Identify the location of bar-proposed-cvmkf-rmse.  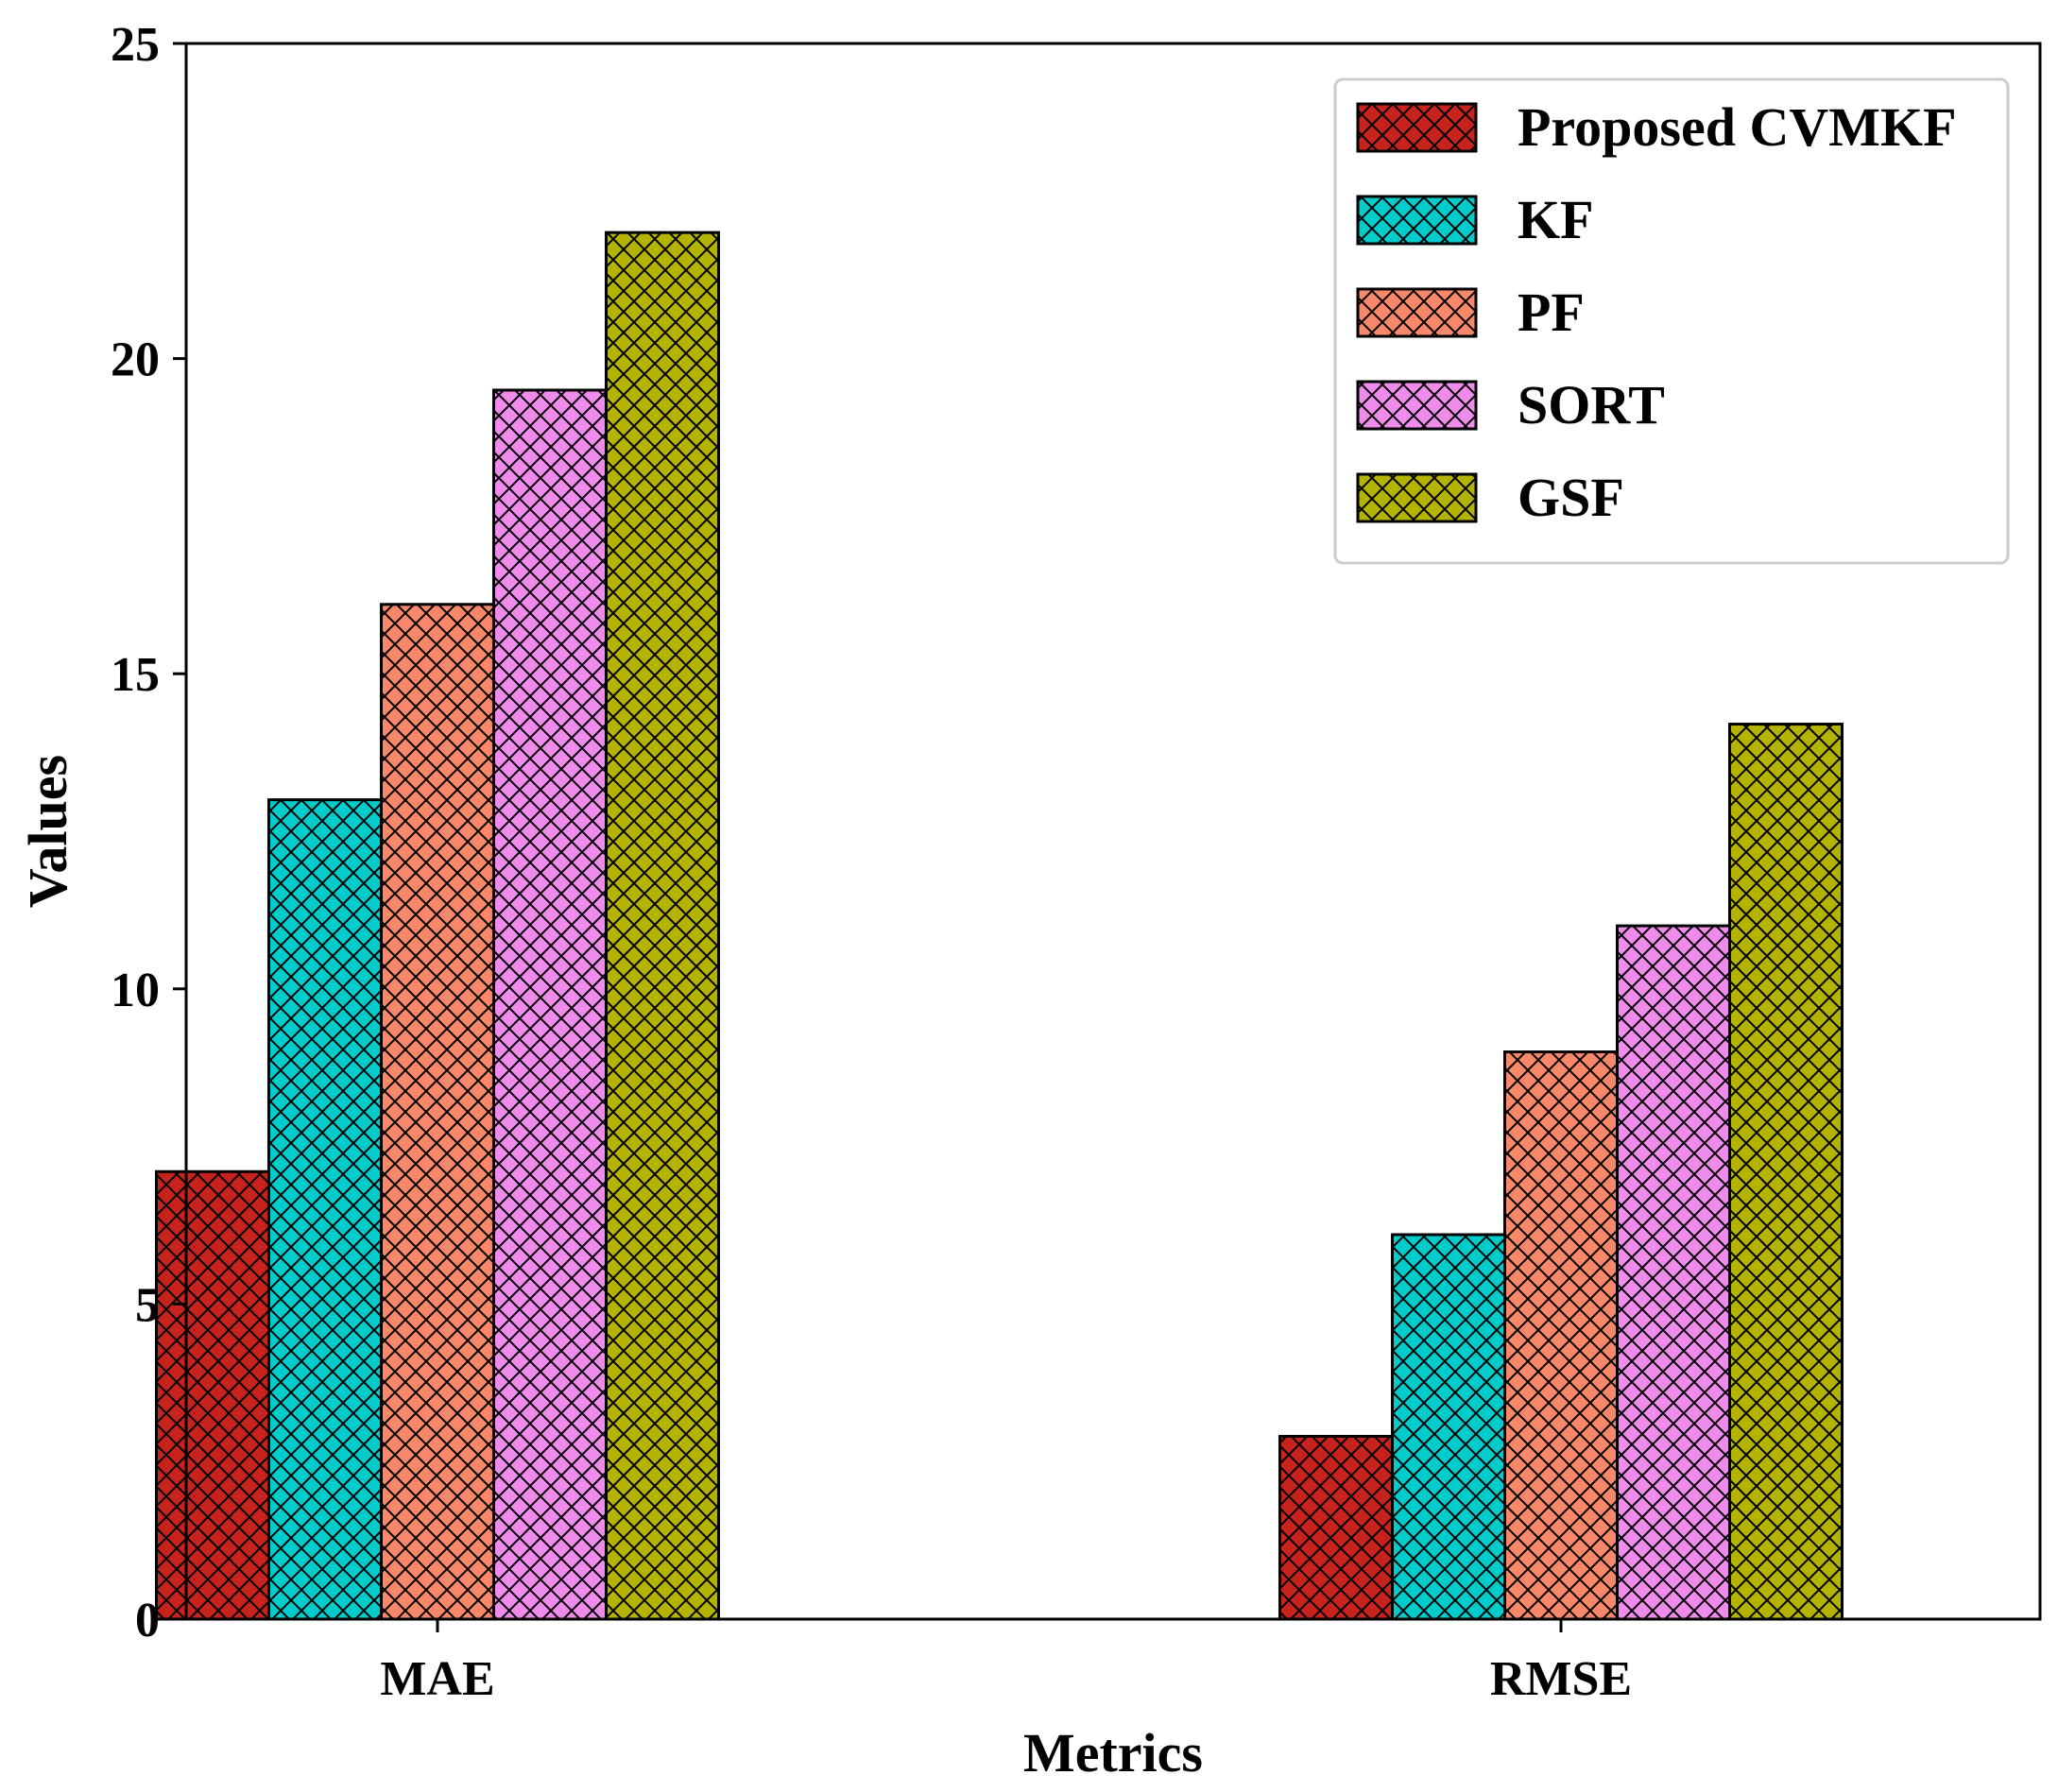
(1336, 1528).